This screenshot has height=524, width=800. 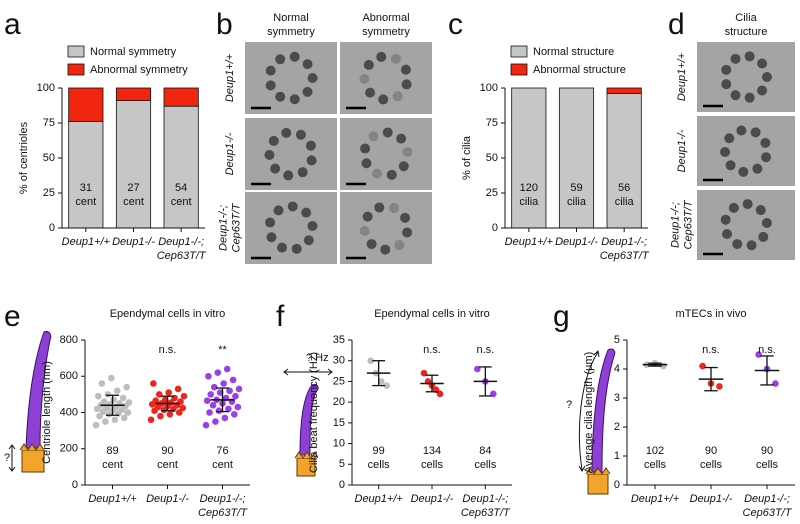 I want to click on legend-label: Abnormal structure, so click(x=579, y=70).